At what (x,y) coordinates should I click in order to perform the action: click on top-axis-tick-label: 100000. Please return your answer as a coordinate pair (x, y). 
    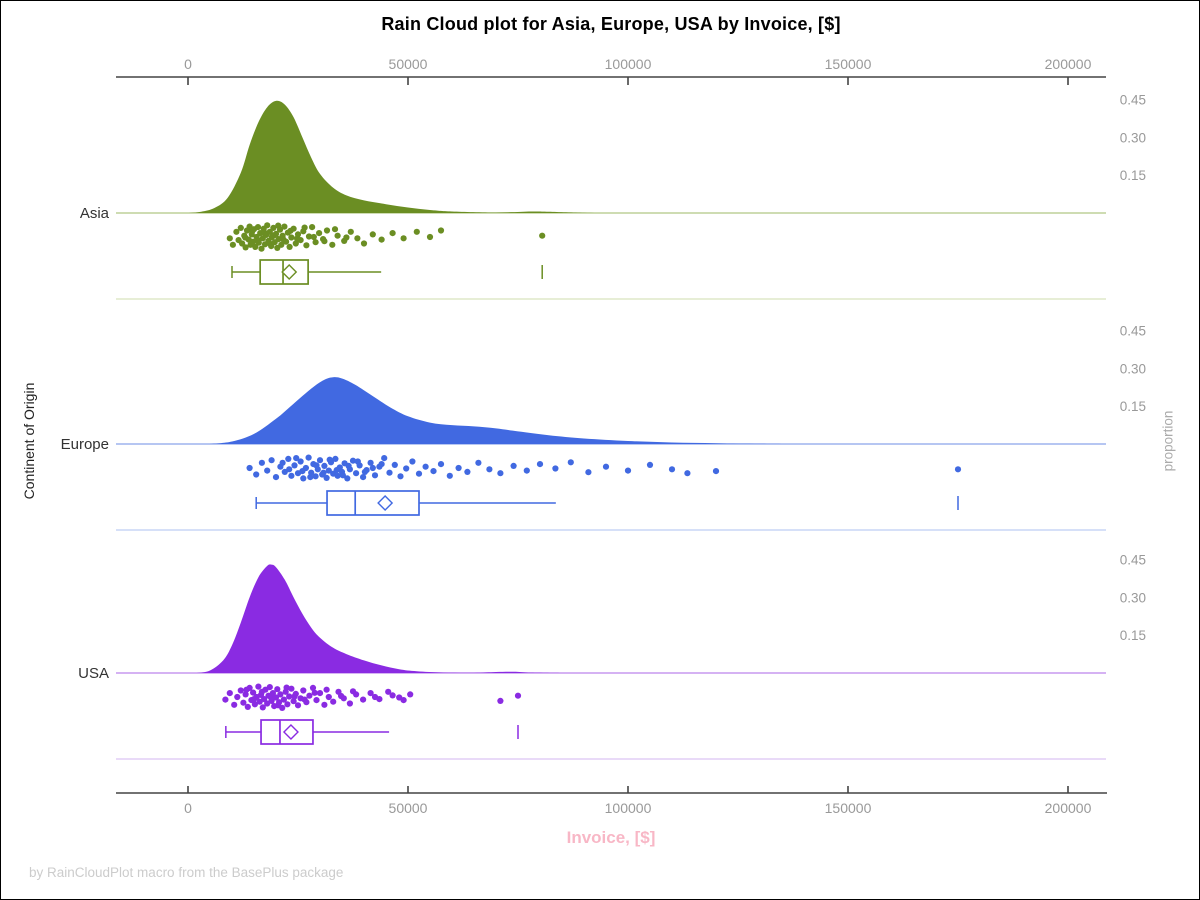
    Looking at the image, I should click on (628, 64).